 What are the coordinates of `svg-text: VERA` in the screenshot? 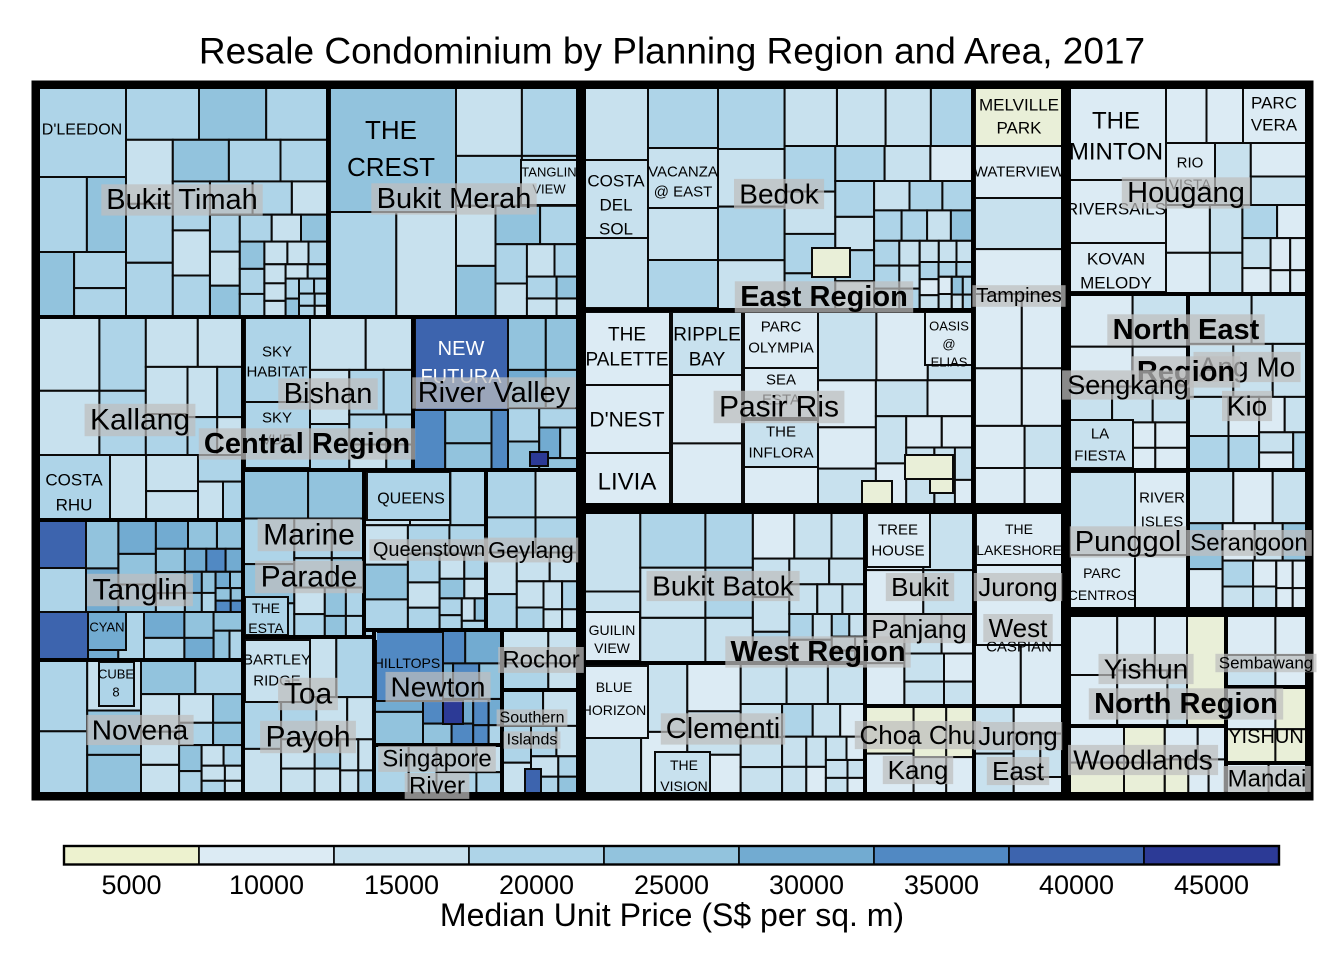 It's located at (1274, 125).